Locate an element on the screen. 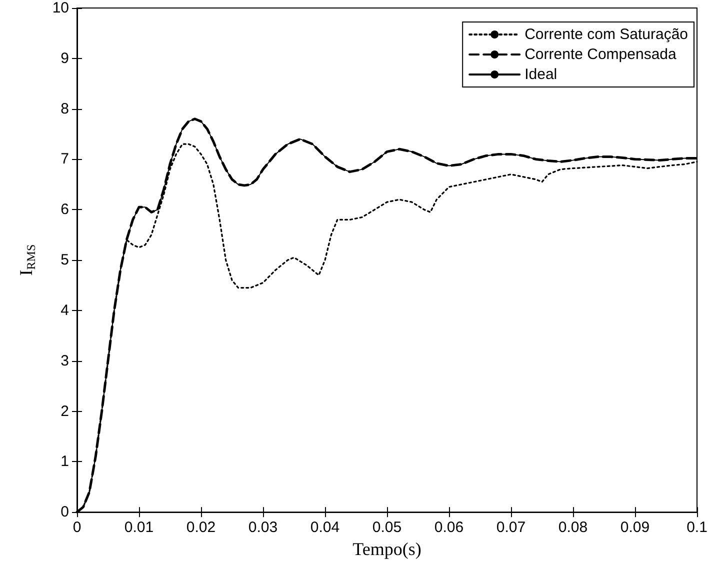 The image size is (712, 563). y-tick-label: 10 is located at coordinates (60, 8).